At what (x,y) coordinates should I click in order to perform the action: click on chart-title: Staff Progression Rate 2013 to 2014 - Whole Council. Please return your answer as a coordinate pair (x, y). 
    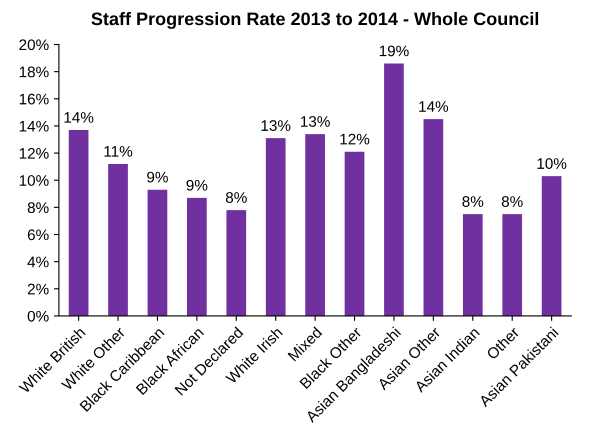
    Looking at the image, I should click on (314, 20).